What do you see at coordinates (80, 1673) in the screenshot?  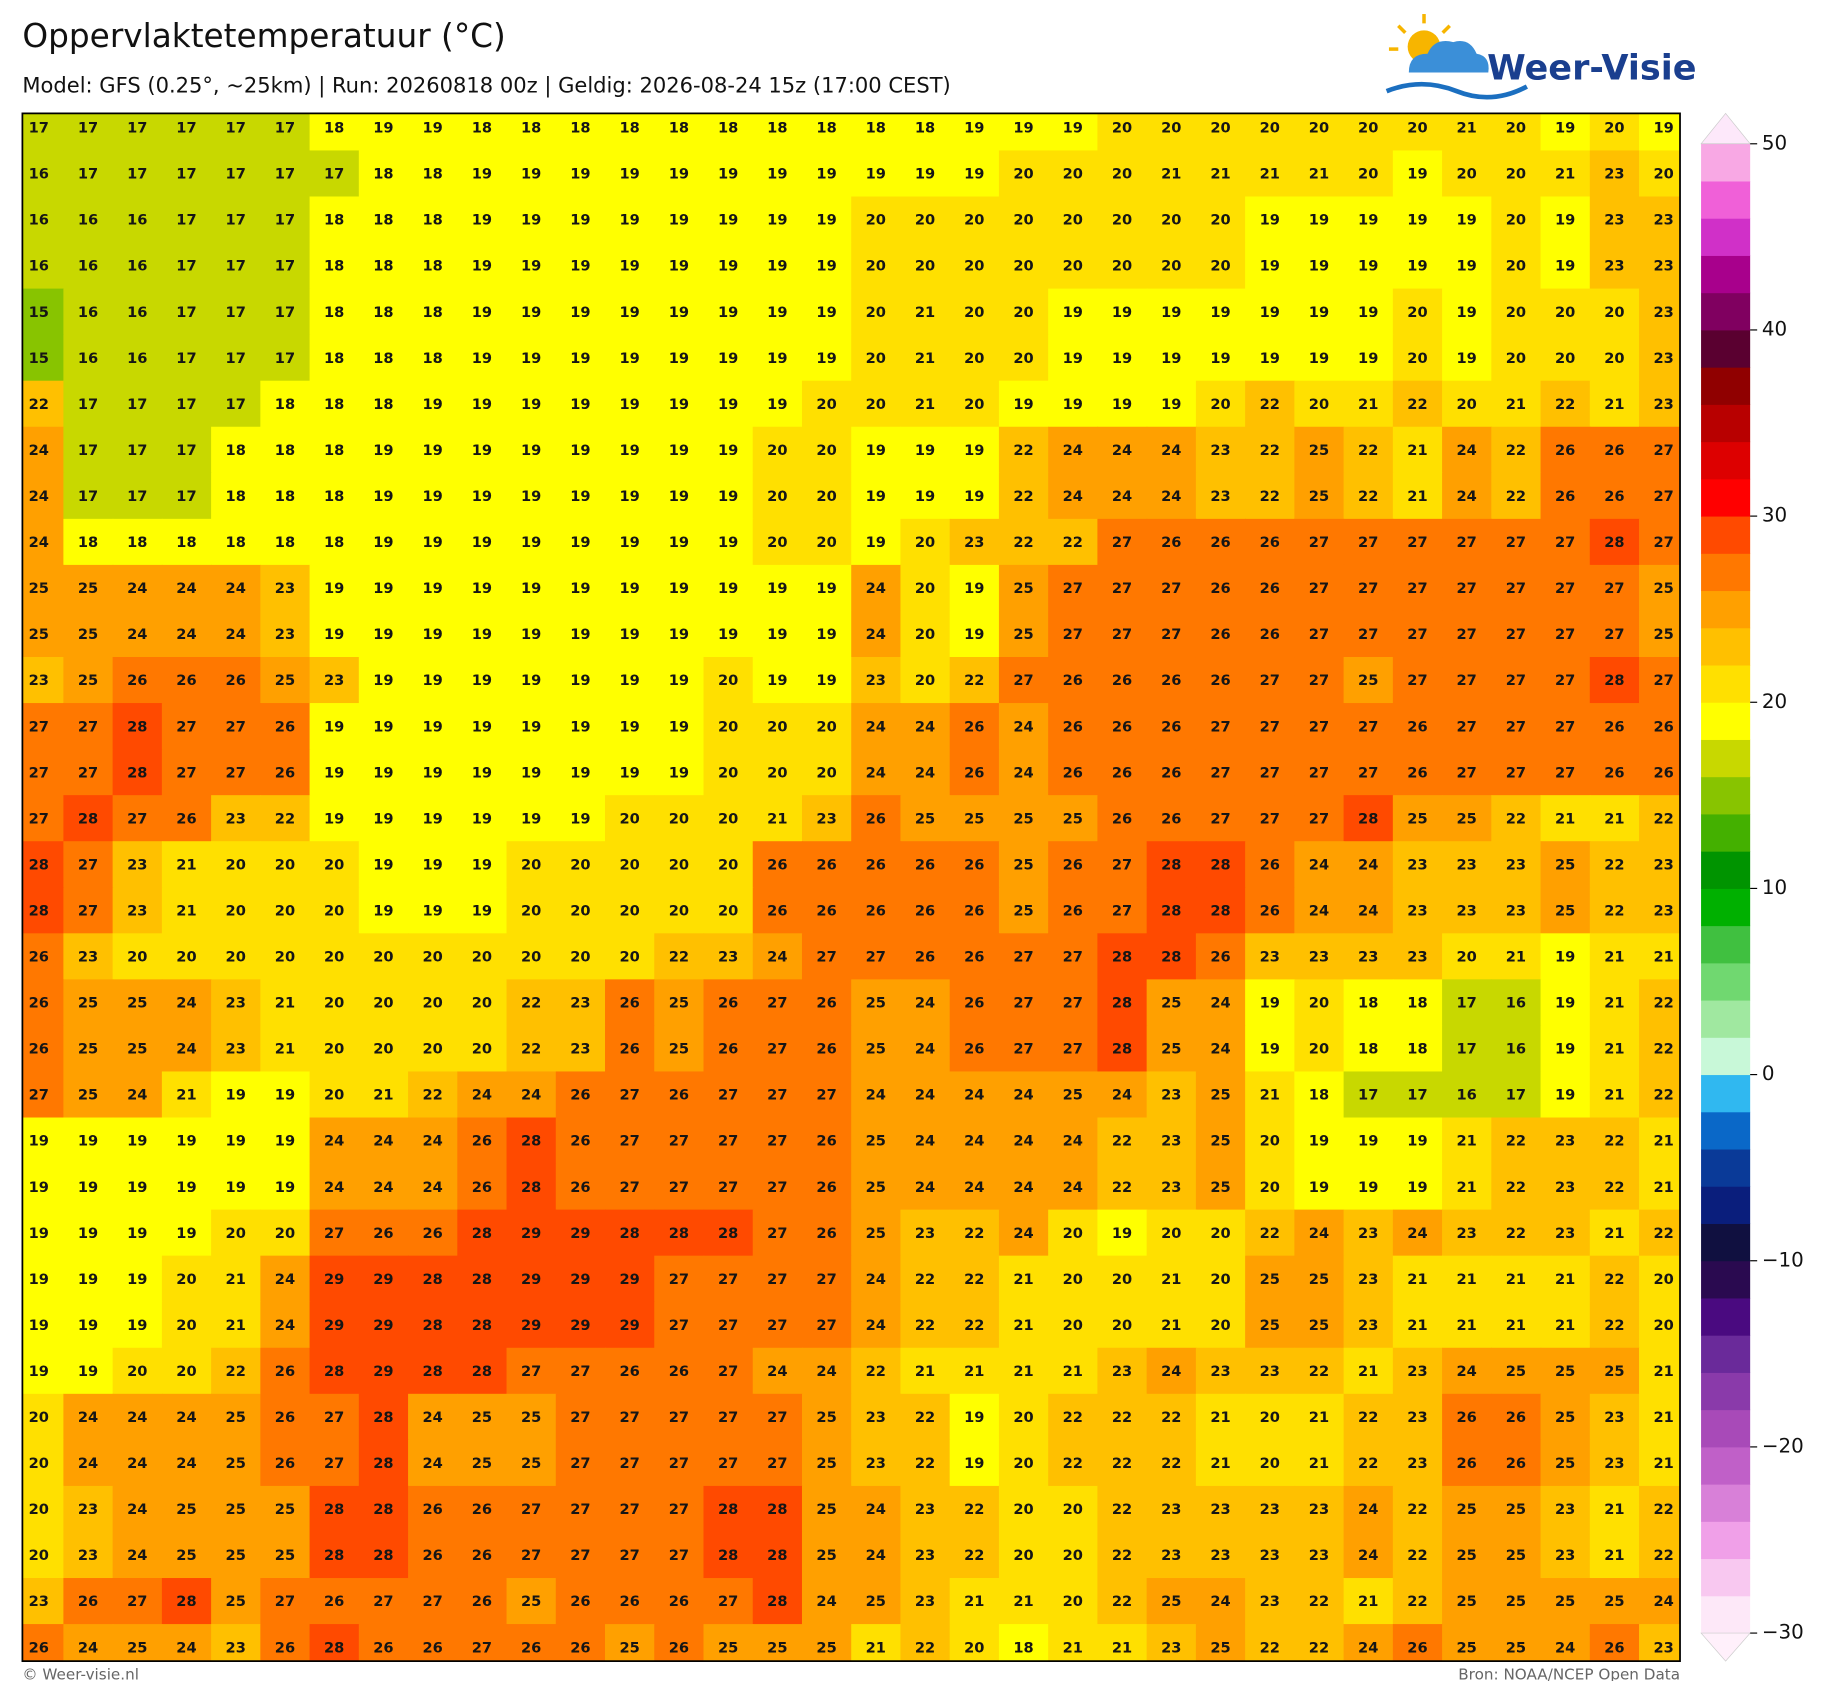 I see `footer-left: © Weer-visie.nl` at bounding box center [80, 1673].